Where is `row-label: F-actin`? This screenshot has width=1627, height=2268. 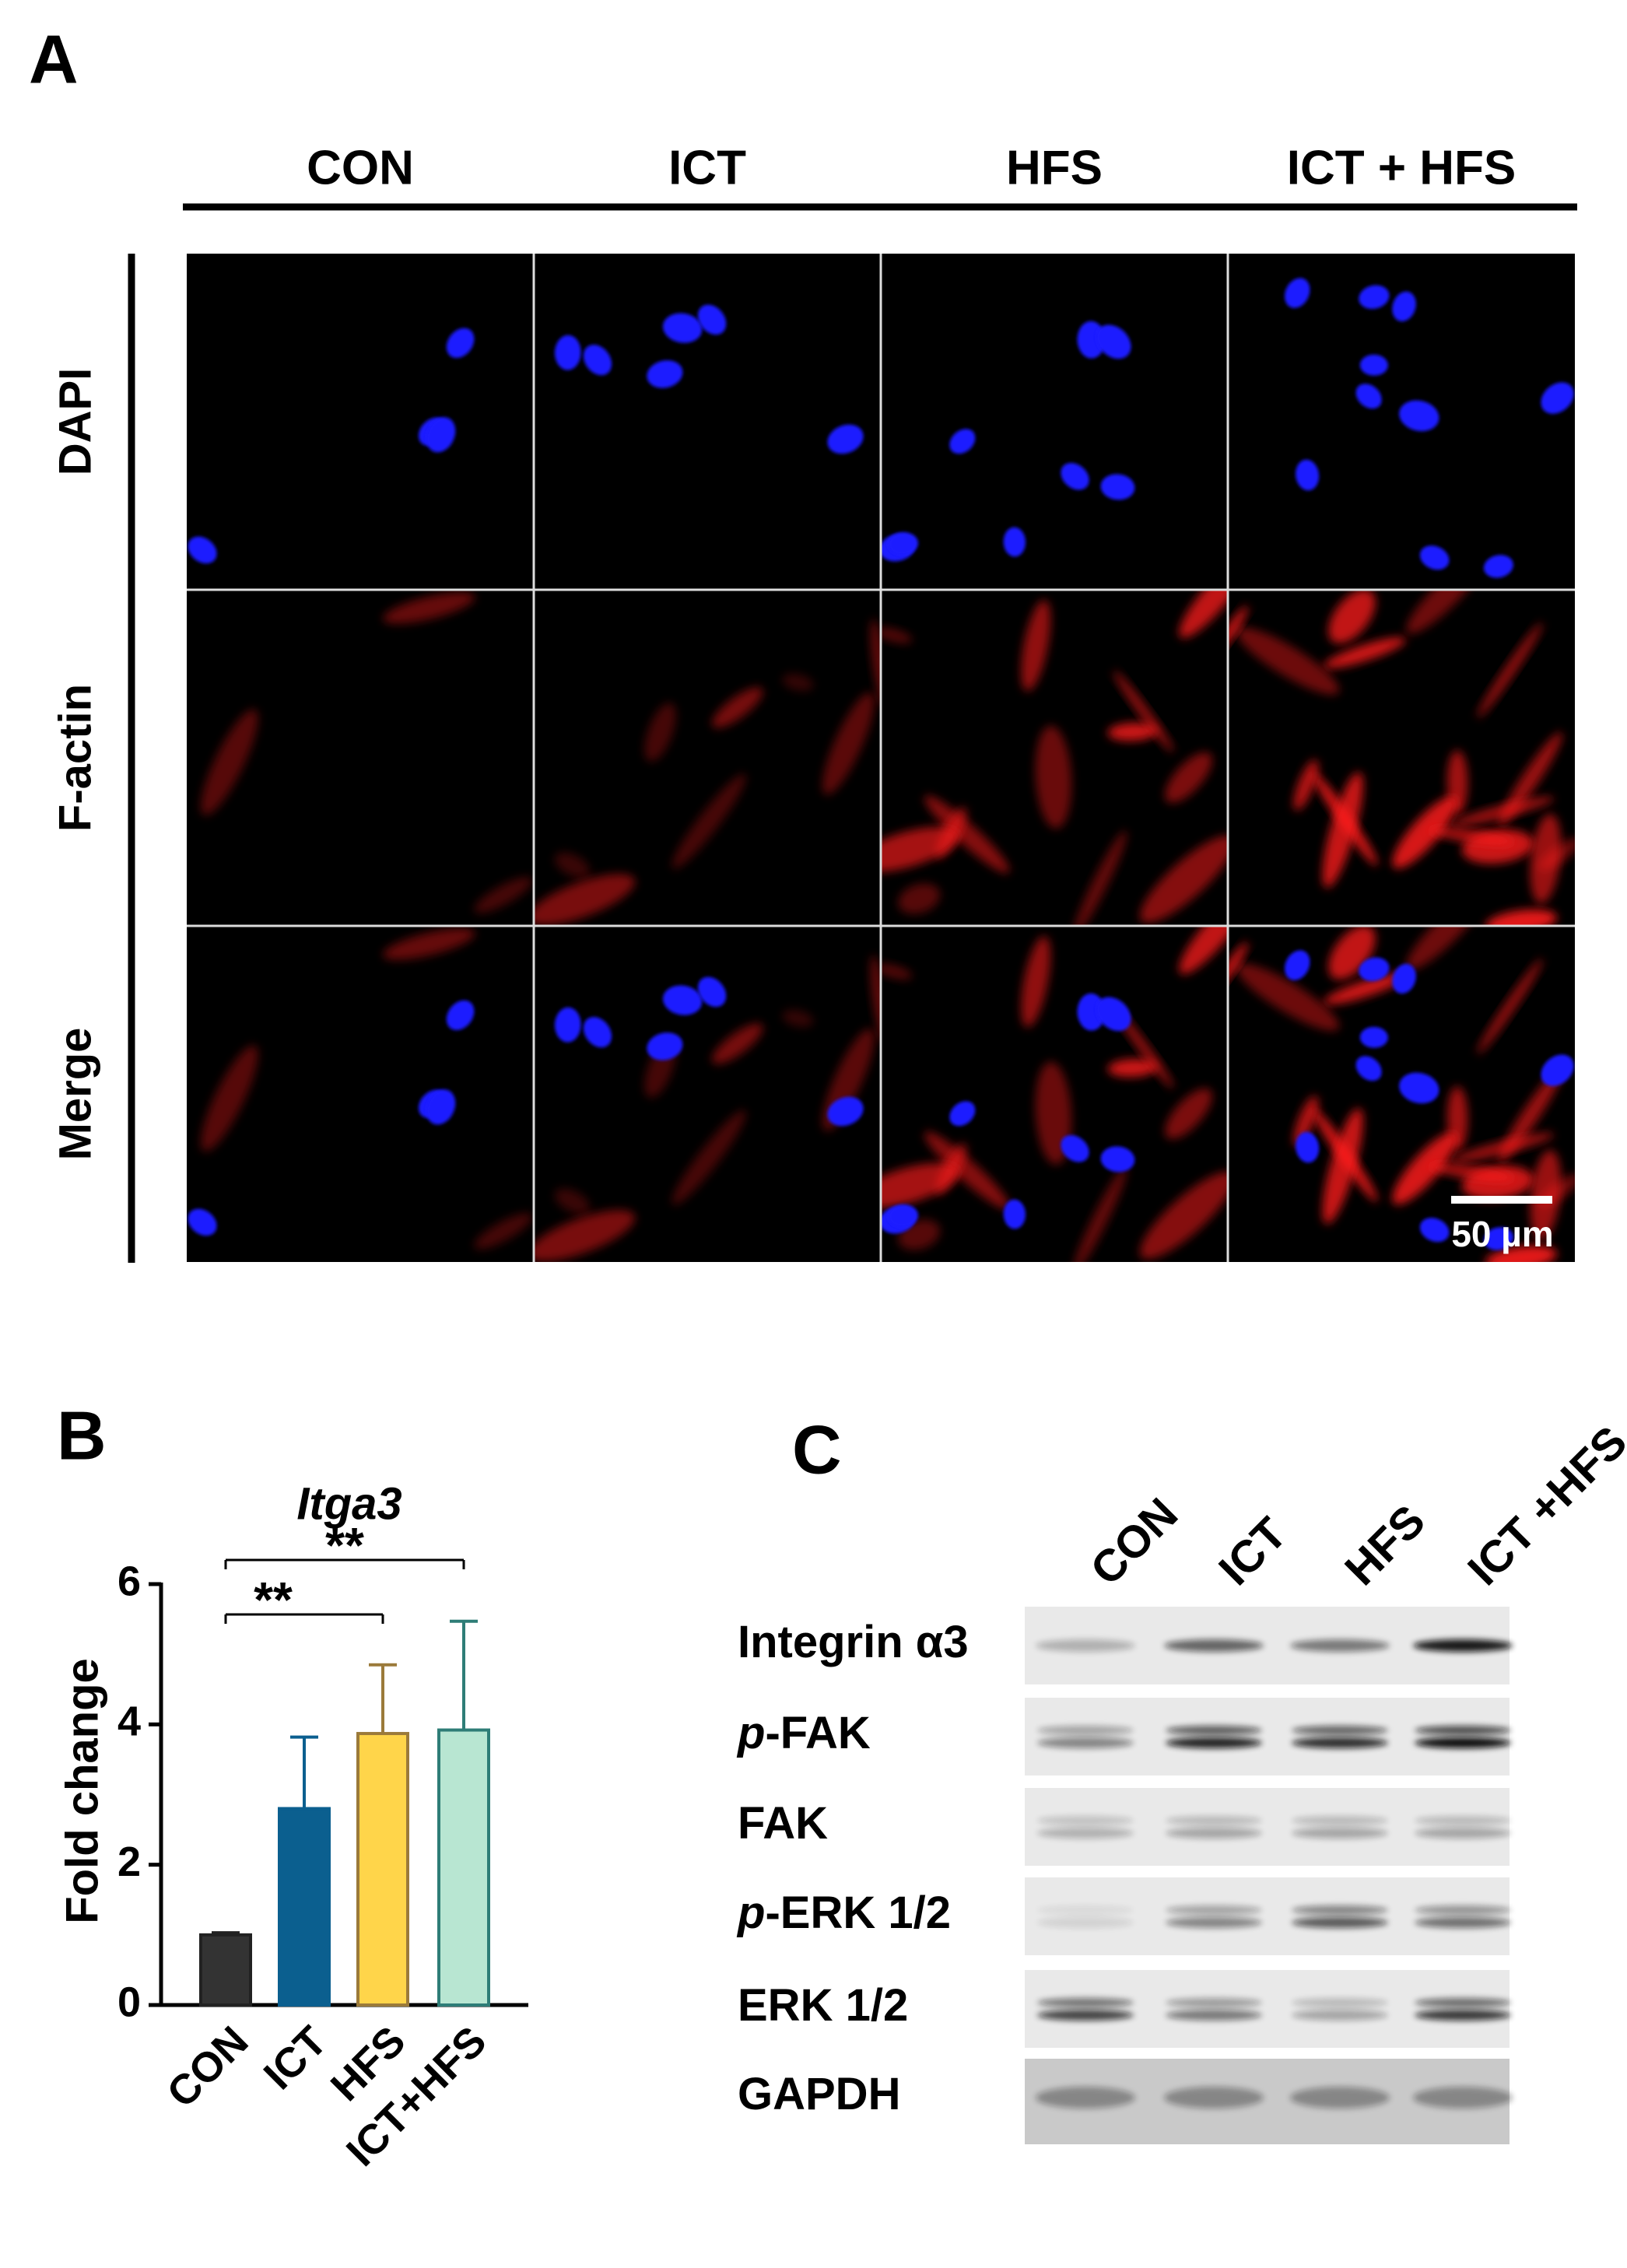 row-label: F-actin is located at coordinates (75, 758).